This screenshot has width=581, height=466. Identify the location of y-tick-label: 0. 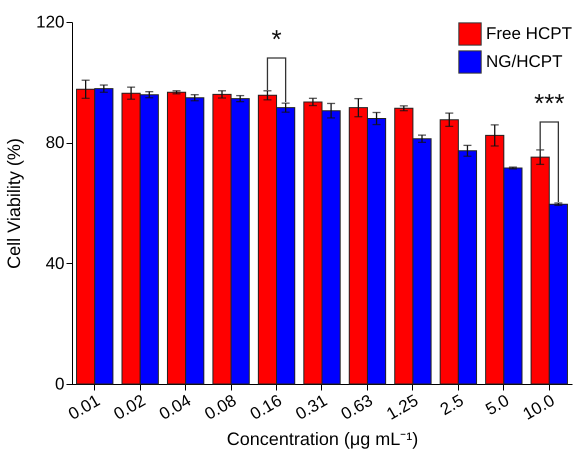
(59, 384).